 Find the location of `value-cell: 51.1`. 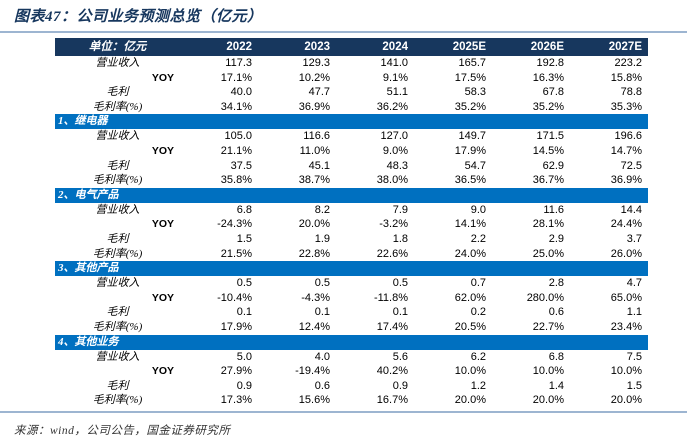

value-cell: 51.1 is located at coordinates (397, 92).